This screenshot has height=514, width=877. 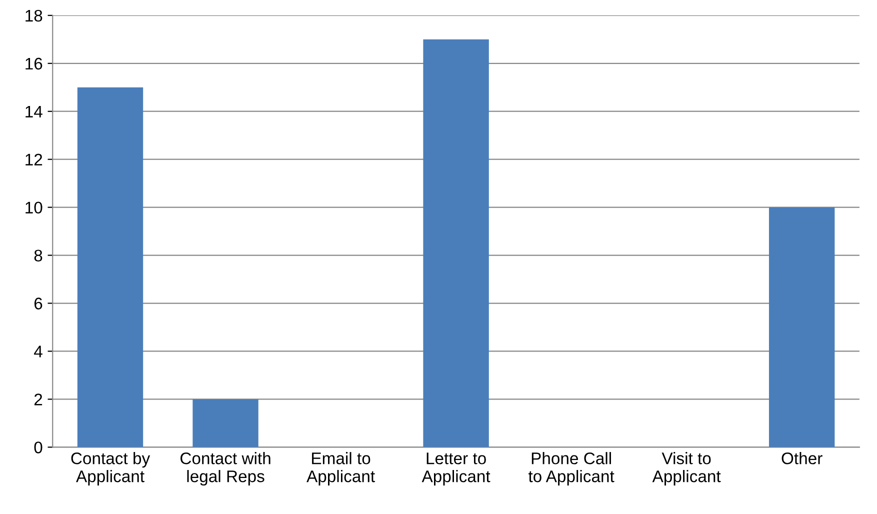 What do you see at coordinates (340, 469) in the screenshot?
I see `x-tick-label: Email to Applicant` at bounding box center [340, 469].